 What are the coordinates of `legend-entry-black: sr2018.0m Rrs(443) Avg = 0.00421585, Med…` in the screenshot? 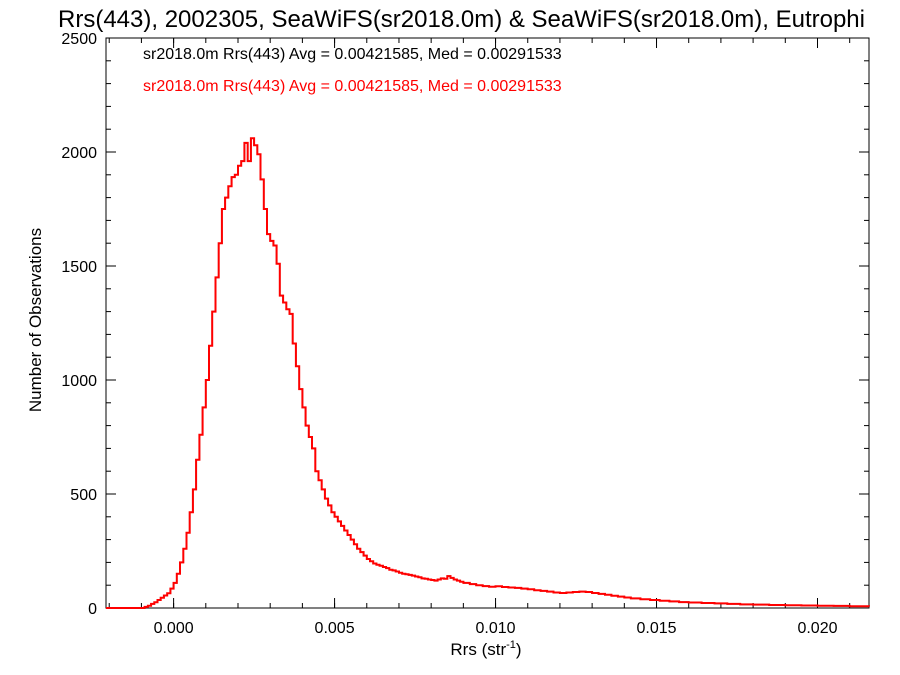 It's located at (352, 54).